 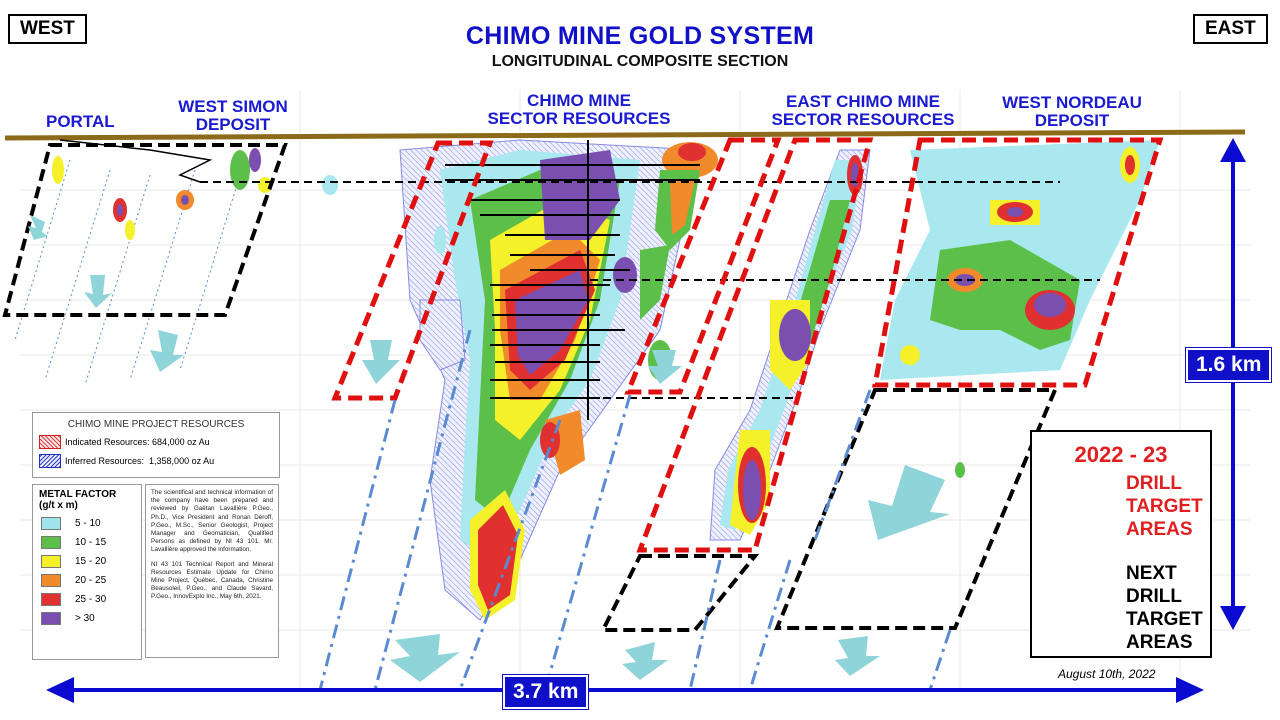 I want to click on portal-label: PORTAL, so click(x=80, y=121).